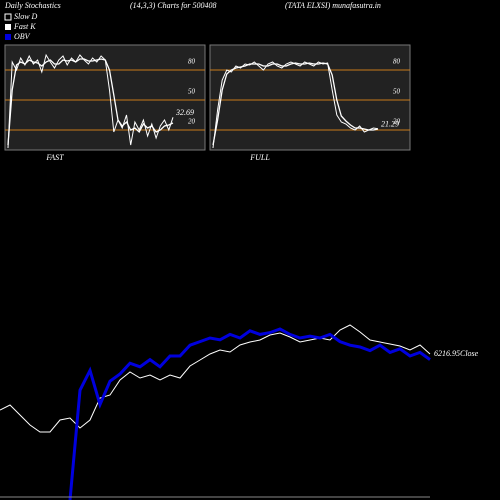  What do you see at coordinates (390, 124) in the screenshot?
I see `last-value: 21.29` at bounding box center [390, 124].